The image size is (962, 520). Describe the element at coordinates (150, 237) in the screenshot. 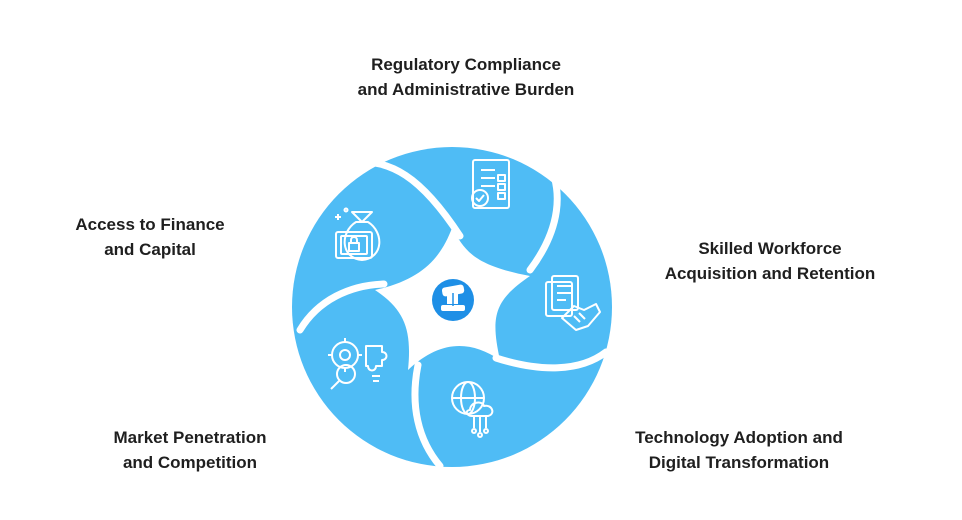

I see `label-access-to-finance: Access to Finance and Capital` at that location.